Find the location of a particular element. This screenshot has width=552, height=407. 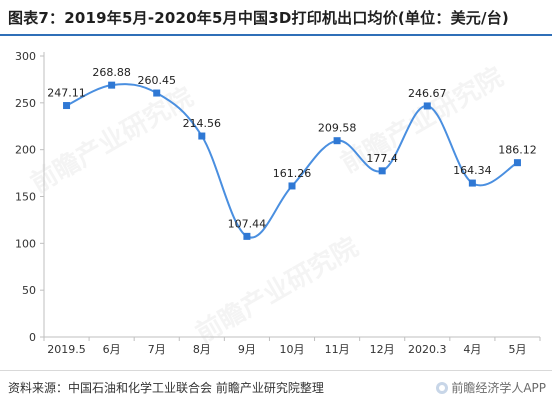

x-tick-label: 10月 is located at coordinates (292, 349).